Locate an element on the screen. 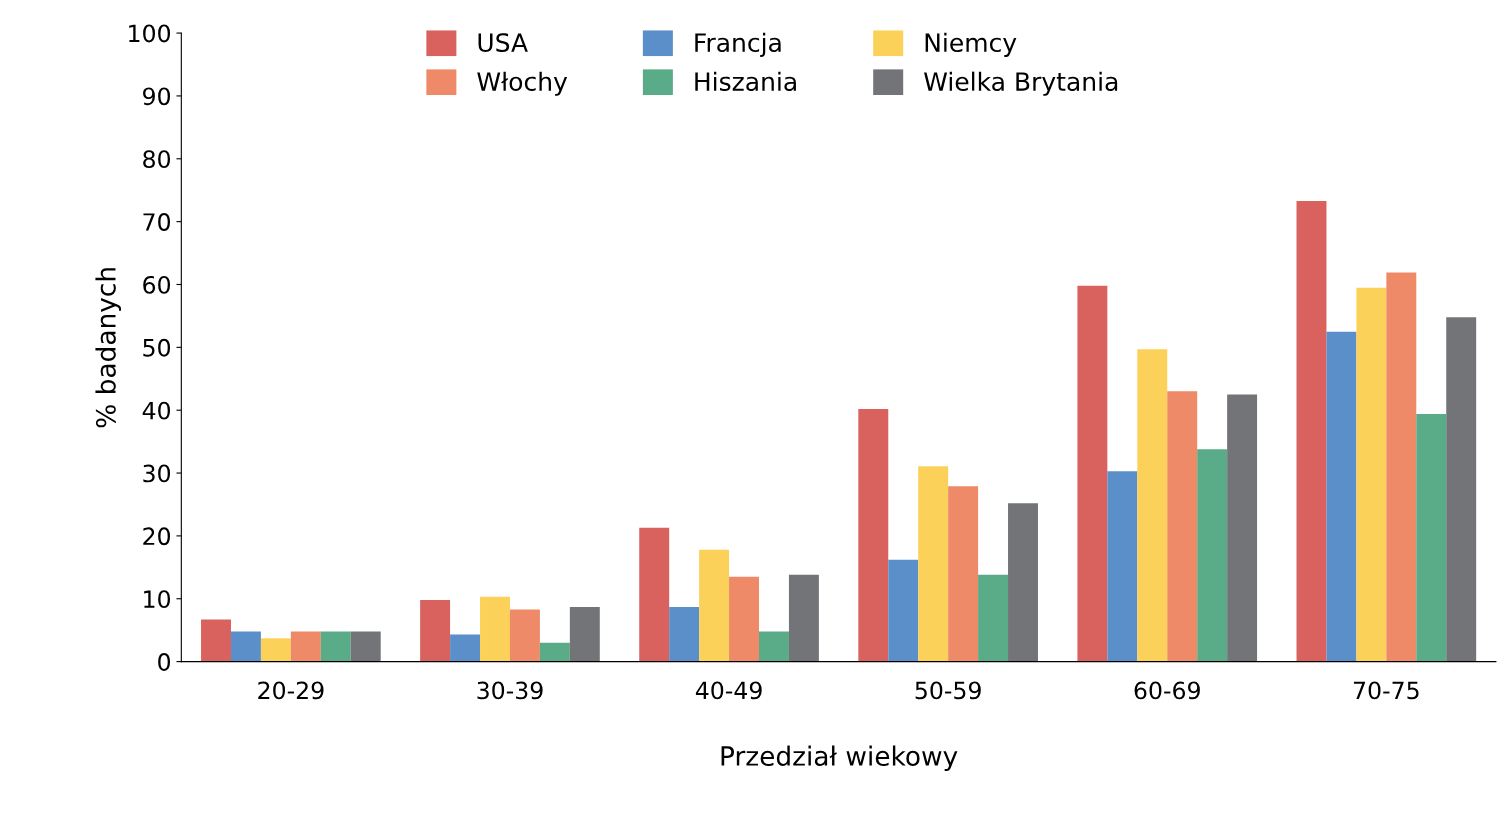  y-axis-title: % badanych is located at coordinates (108, 348).